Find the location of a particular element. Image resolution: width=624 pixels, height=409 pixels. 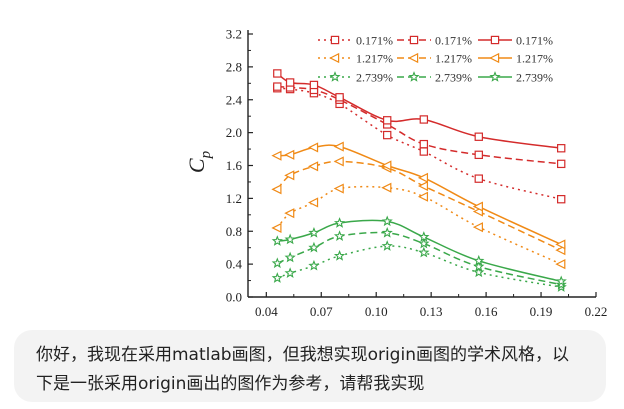

series-line-red-dashed is located at coordinates (419, 125).